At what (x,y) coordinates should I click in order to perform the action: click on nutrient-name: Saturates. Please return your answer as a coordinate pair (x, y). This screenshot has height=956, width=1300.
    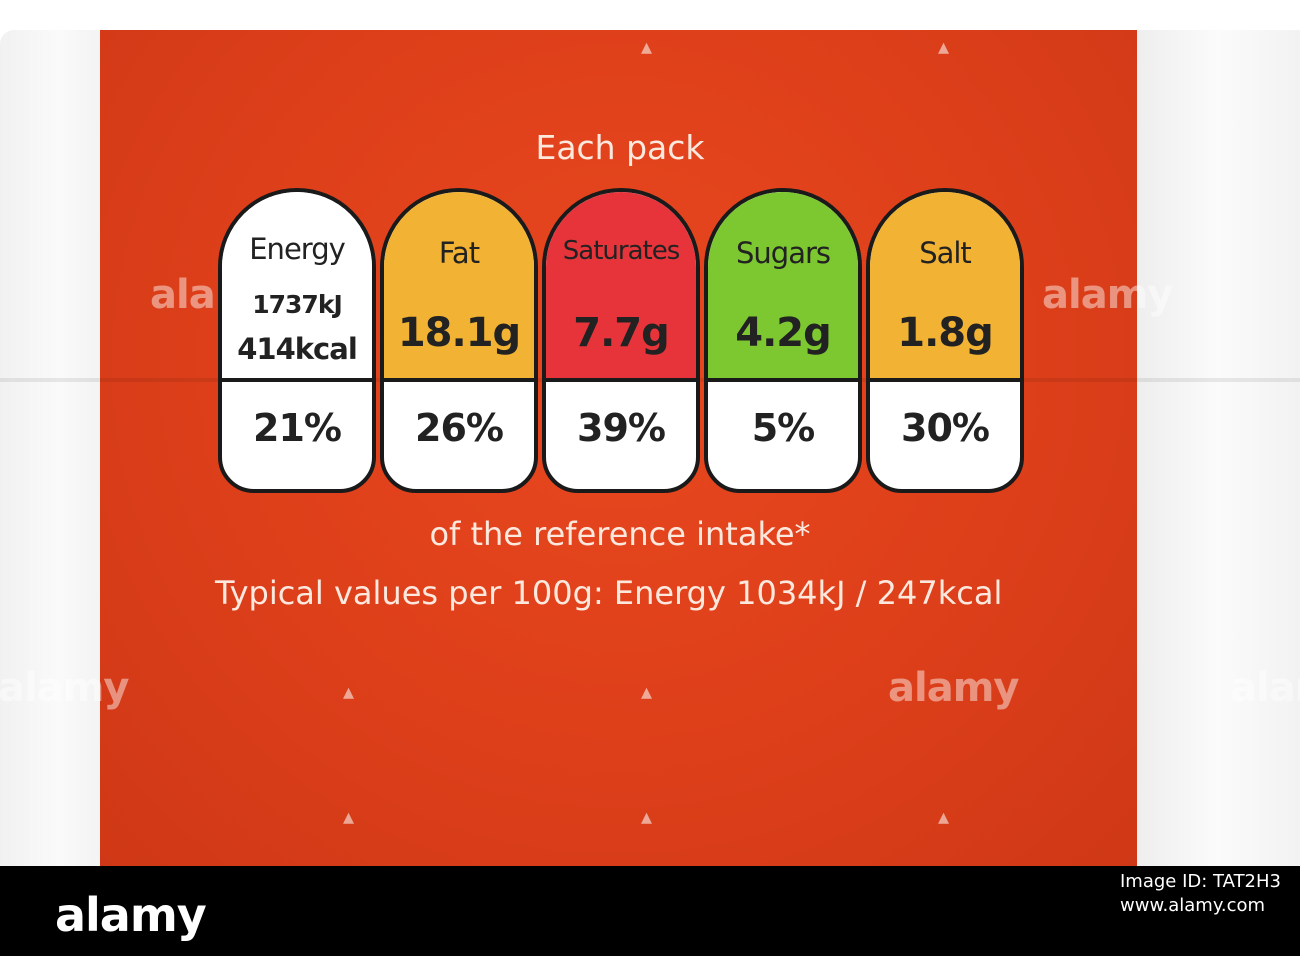
    Looking at the image, I should click on (621, 251).